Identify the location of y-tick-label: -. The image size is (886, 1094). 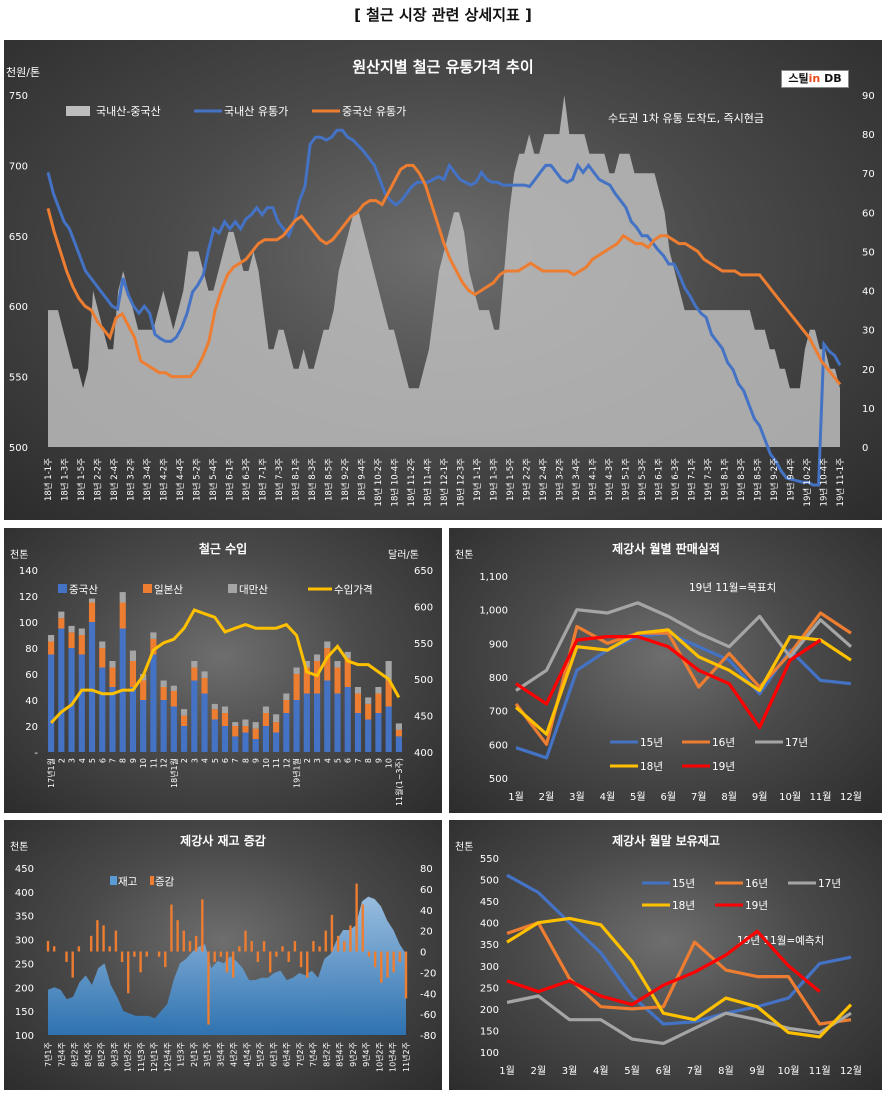
(36, 753).